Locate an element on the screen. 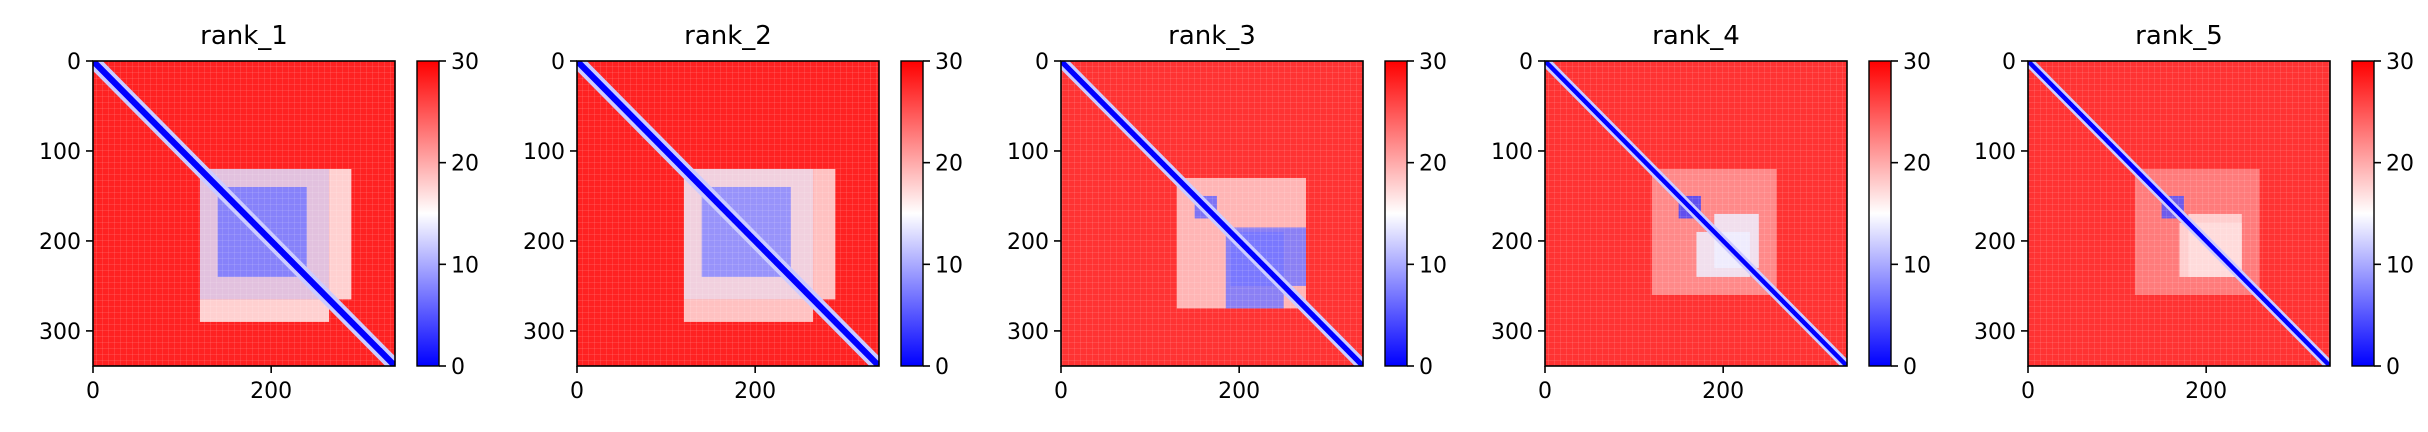  panel-title: rank_2 is located at coordinates (728, 36).